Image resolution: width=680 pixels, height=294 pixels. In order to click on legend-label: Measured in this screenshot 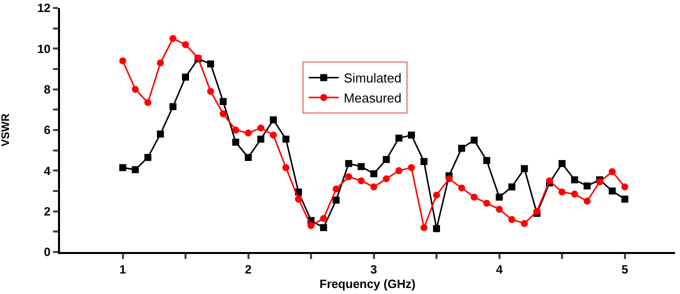, I will do `click(373, 98)`.